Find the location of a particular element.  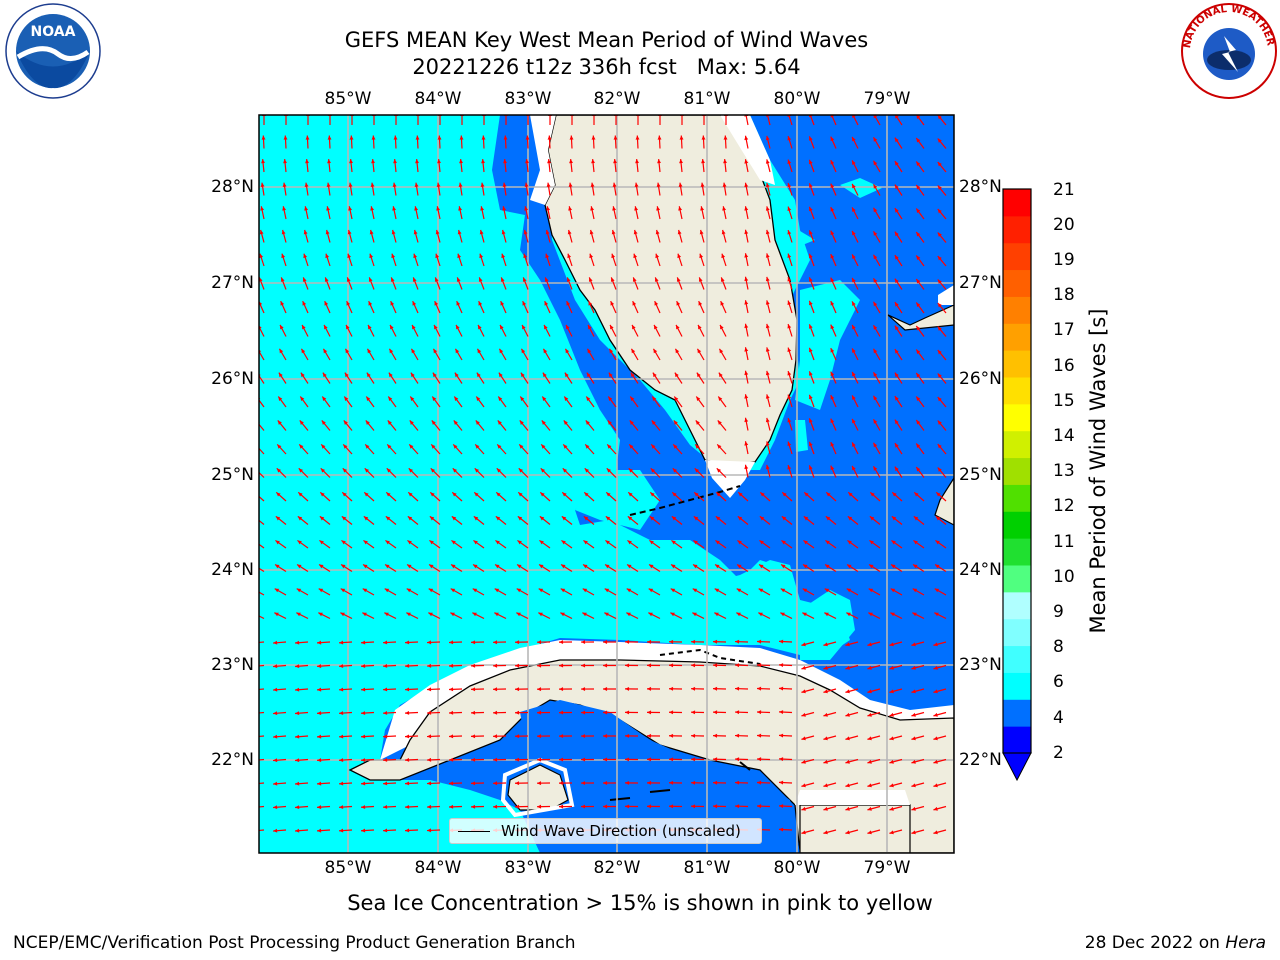

colorbar-tick: 16 is located at coordinates (1064, 366).